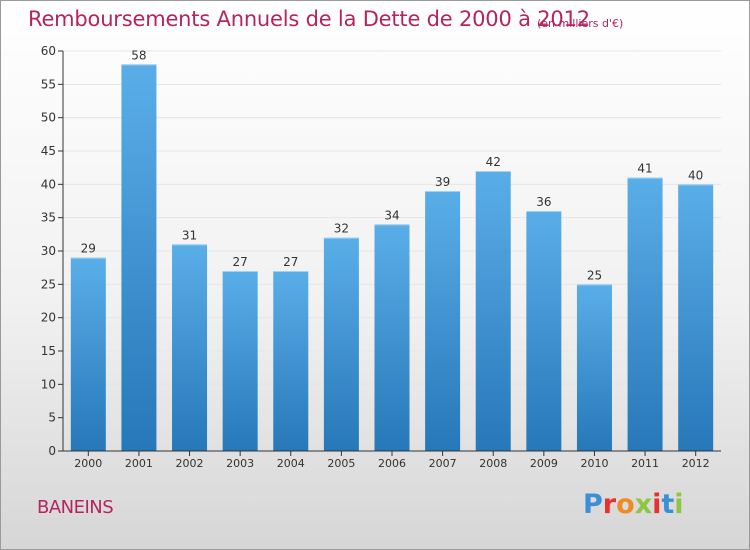  I want to click on y-tick-label: 45, so click(48, 151).